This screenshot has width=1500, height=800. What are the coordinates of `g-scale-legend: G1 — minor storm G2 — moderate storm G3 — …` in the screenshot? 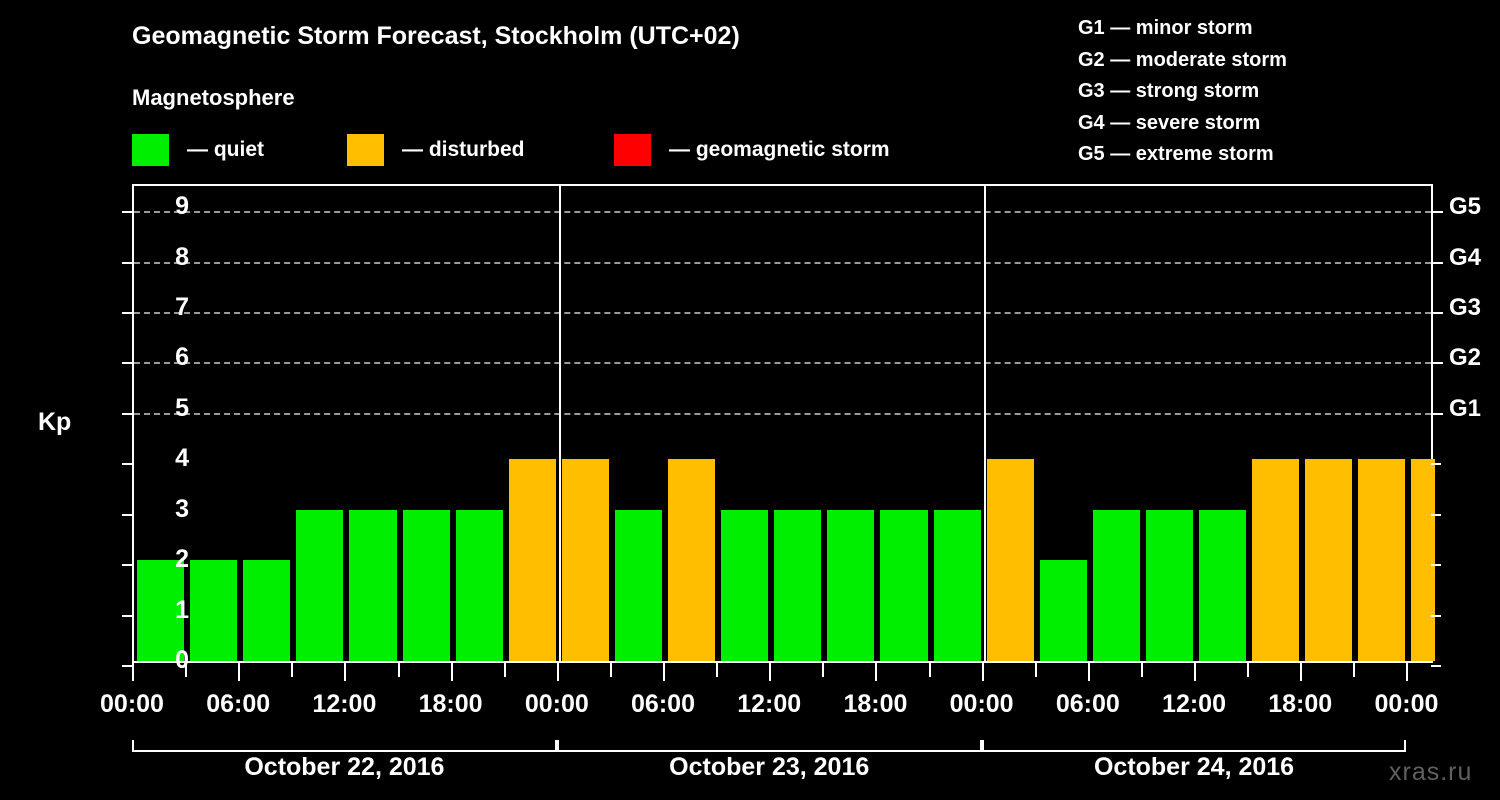 It's located at (1182, 92).